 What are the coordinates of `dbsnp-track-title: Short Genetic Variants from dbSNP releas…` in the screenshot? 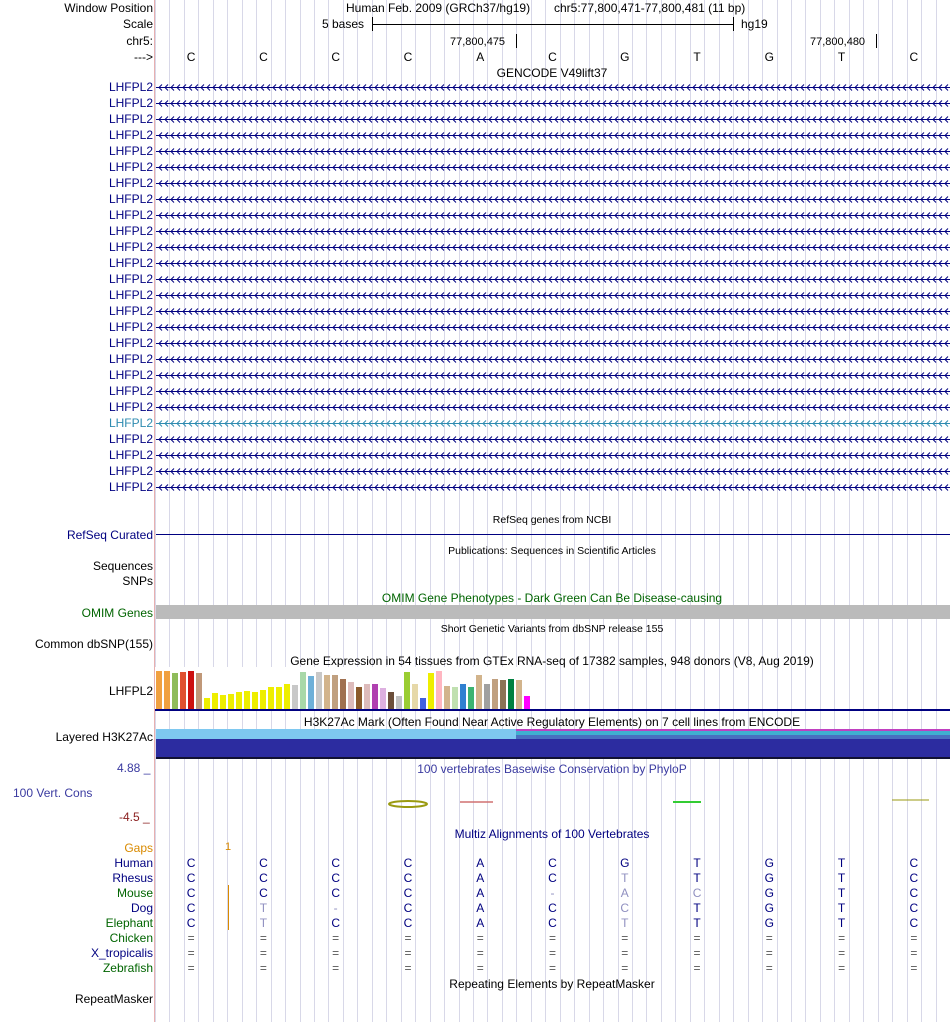 It's located at (552, 629).